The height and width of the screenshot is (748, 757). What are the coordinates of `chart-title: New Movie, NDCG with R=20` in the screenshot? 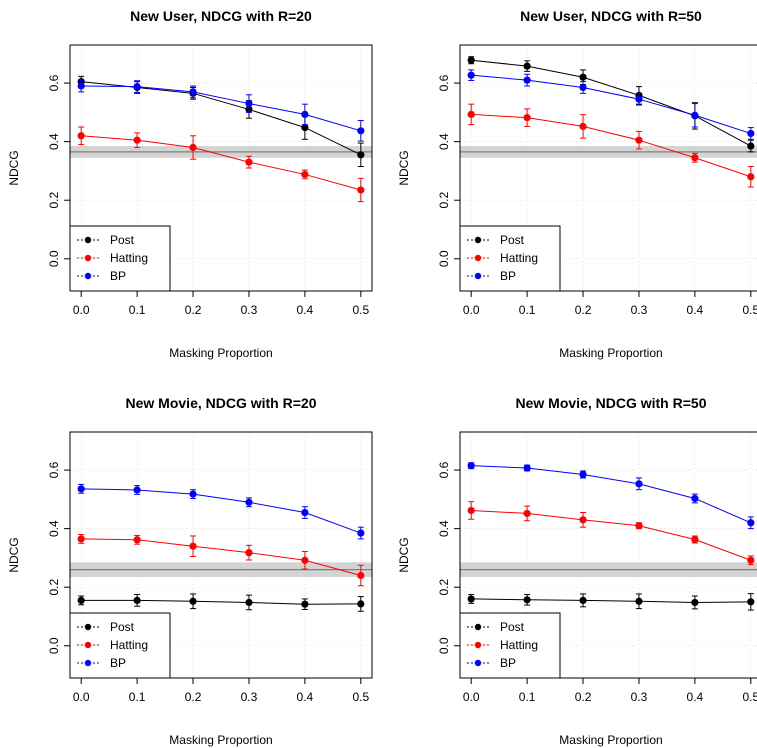 It's located at (221, 403).